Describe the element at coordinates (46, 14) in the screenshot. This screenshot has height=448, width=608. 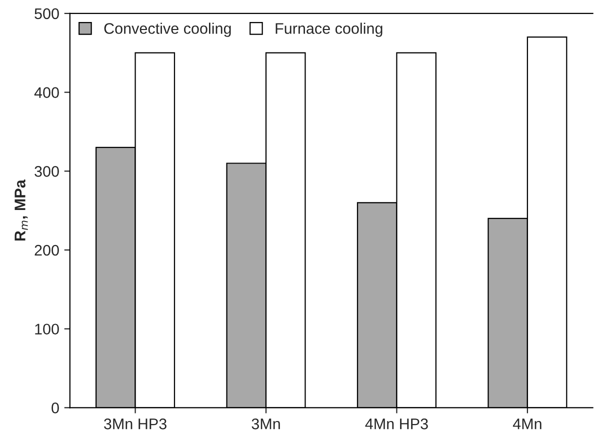
I see `y-tick-label: 500` at that location.